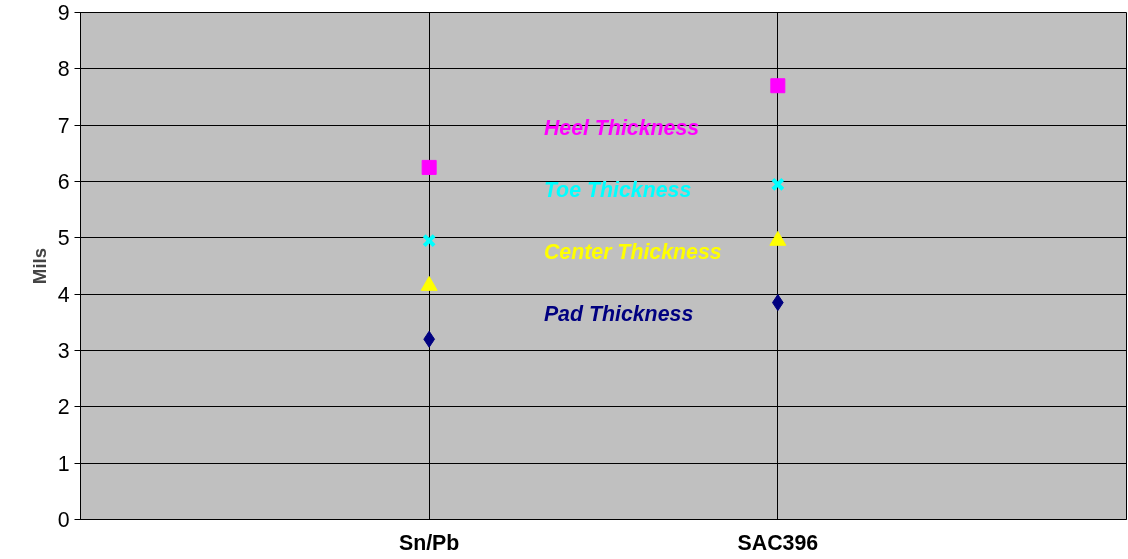 The width and height of the screenshot is (1128, 559). What do you see at coordinates (63, 182) in the screenshot?
I see `y-tick-label: 6` at bounding box center [63, 182].